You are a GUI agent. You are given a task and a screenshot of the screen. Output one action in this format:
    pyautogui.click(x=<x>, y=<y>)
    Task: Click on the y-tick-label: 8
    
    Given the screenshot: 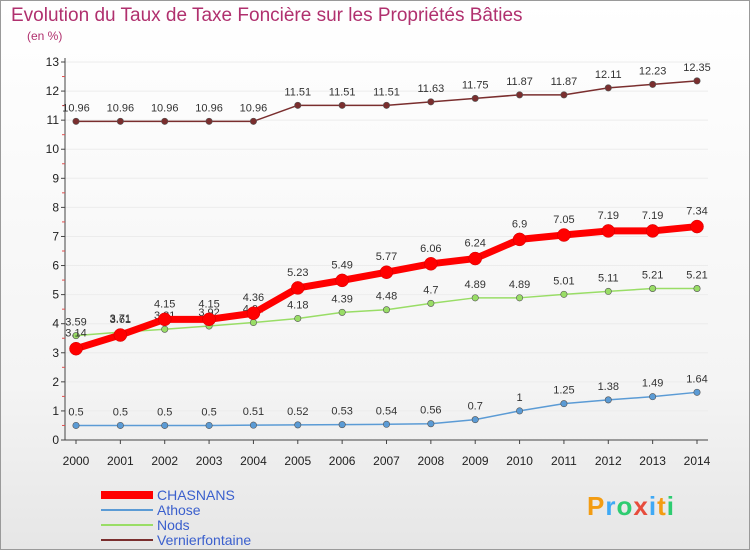 What is the action you would take?
    pyautogui.click(x=55, y=207)
    